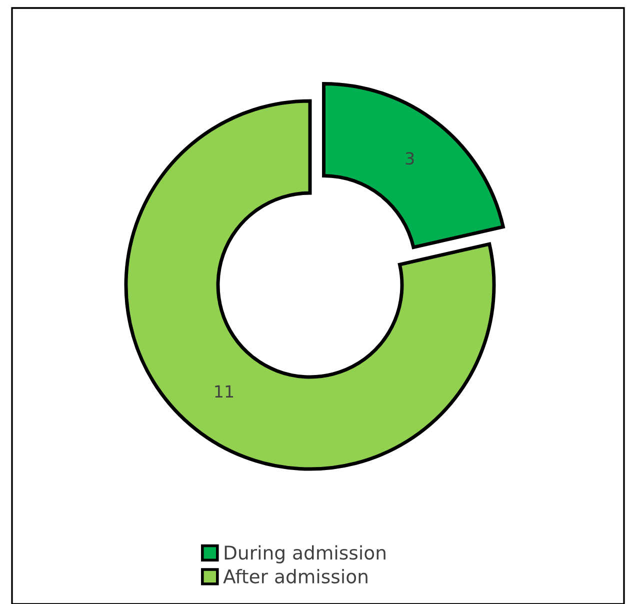 The height and width of the screenshot is (604, 627). I want to click on legend-label: After admission, so click(295, 576).